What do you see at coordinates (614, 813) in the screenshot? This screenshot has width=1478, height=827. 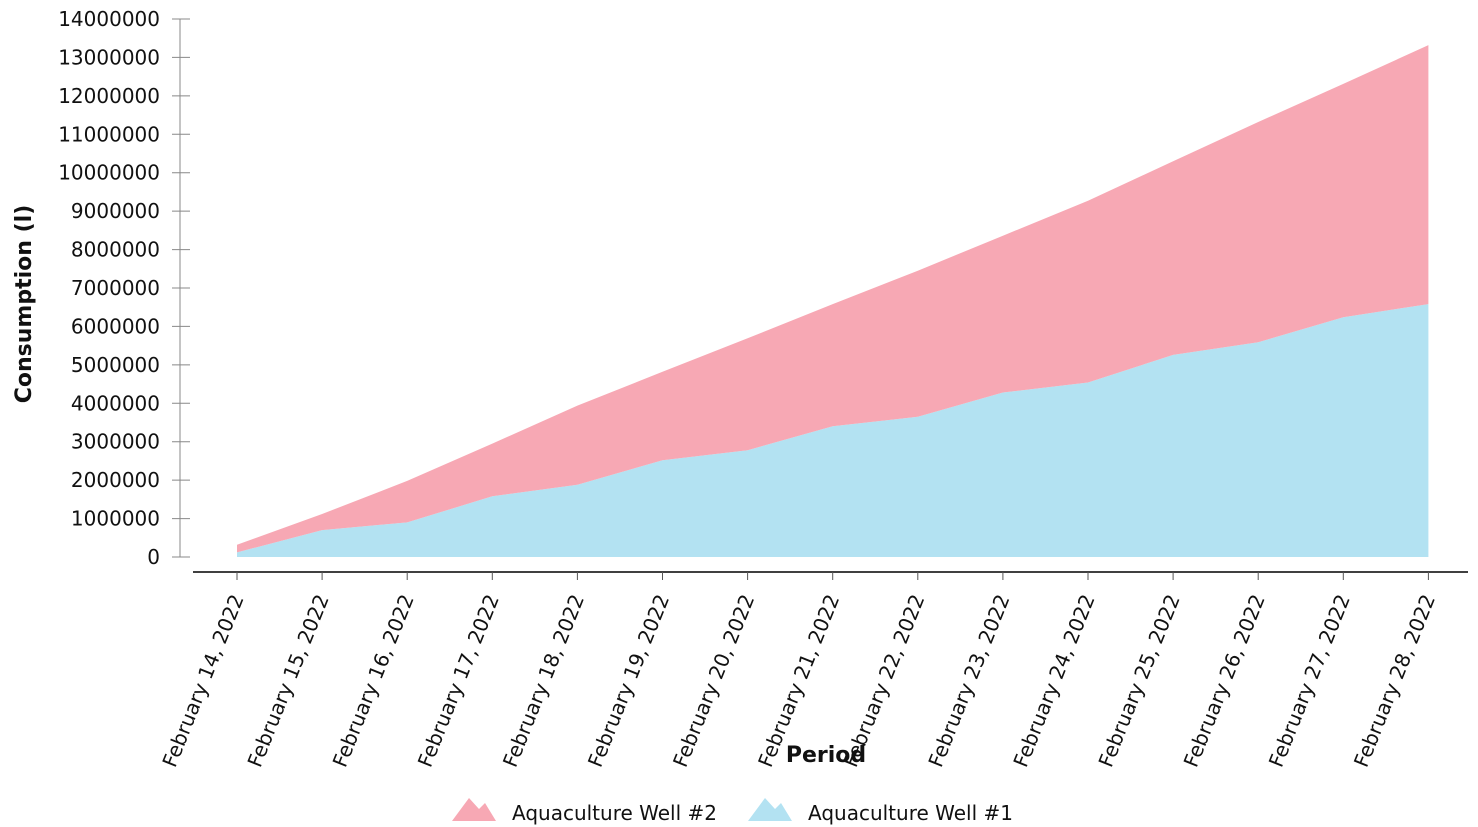 I see `legend-label-aquaculture-well-2: Aquaculture Well #2` at bounding box center [614, 813].